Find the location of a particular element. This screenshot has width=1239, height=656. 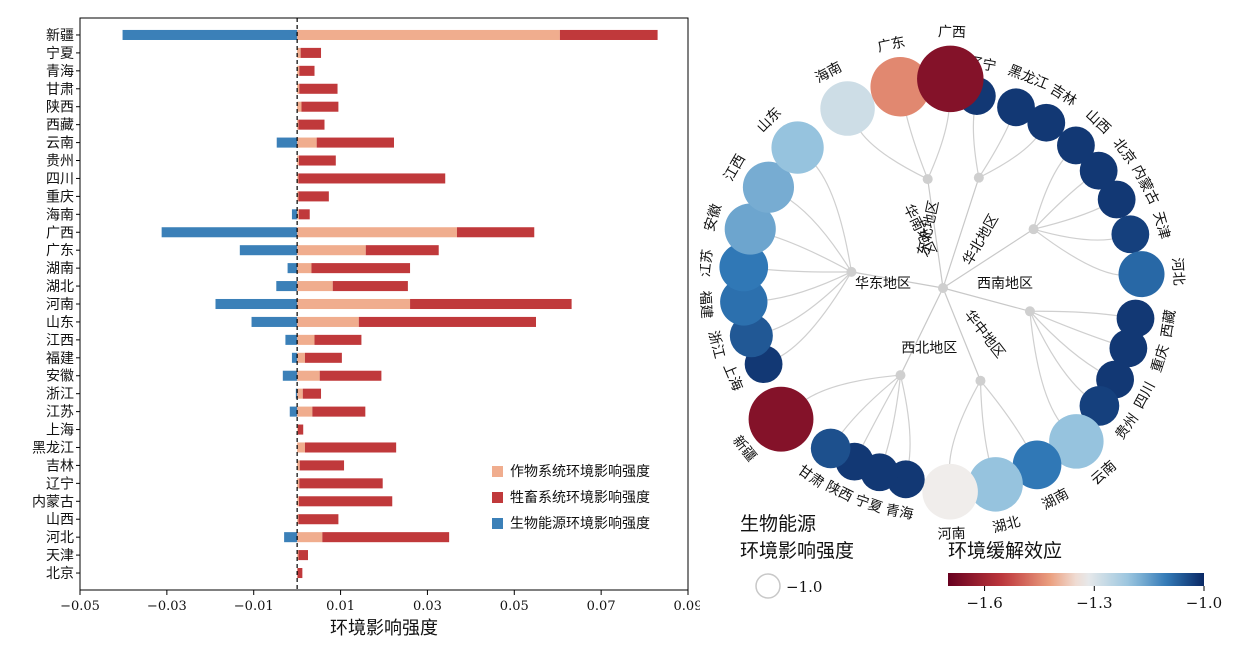

leaf-label: 广西 is located at coordinates (952, 32).